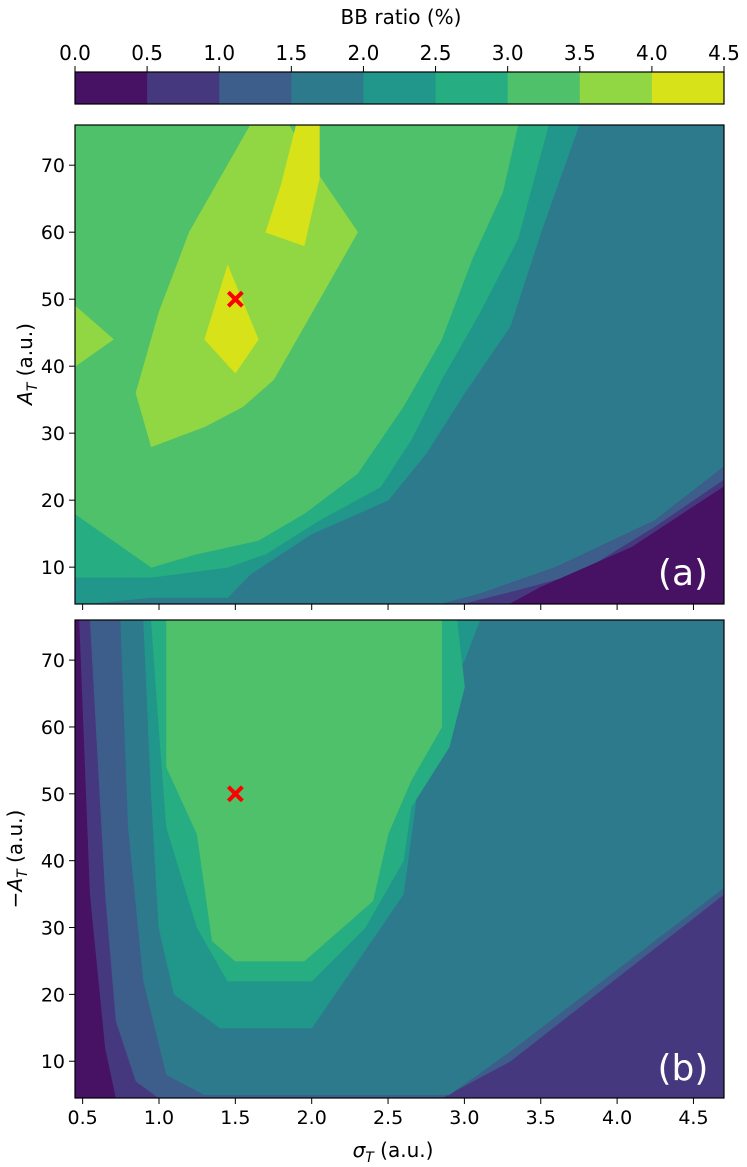  What do you see at coordinates (75, 53) in the screenshot?
I see `colorbar-tick-label: 0.0` at bounding box center [75, 53].